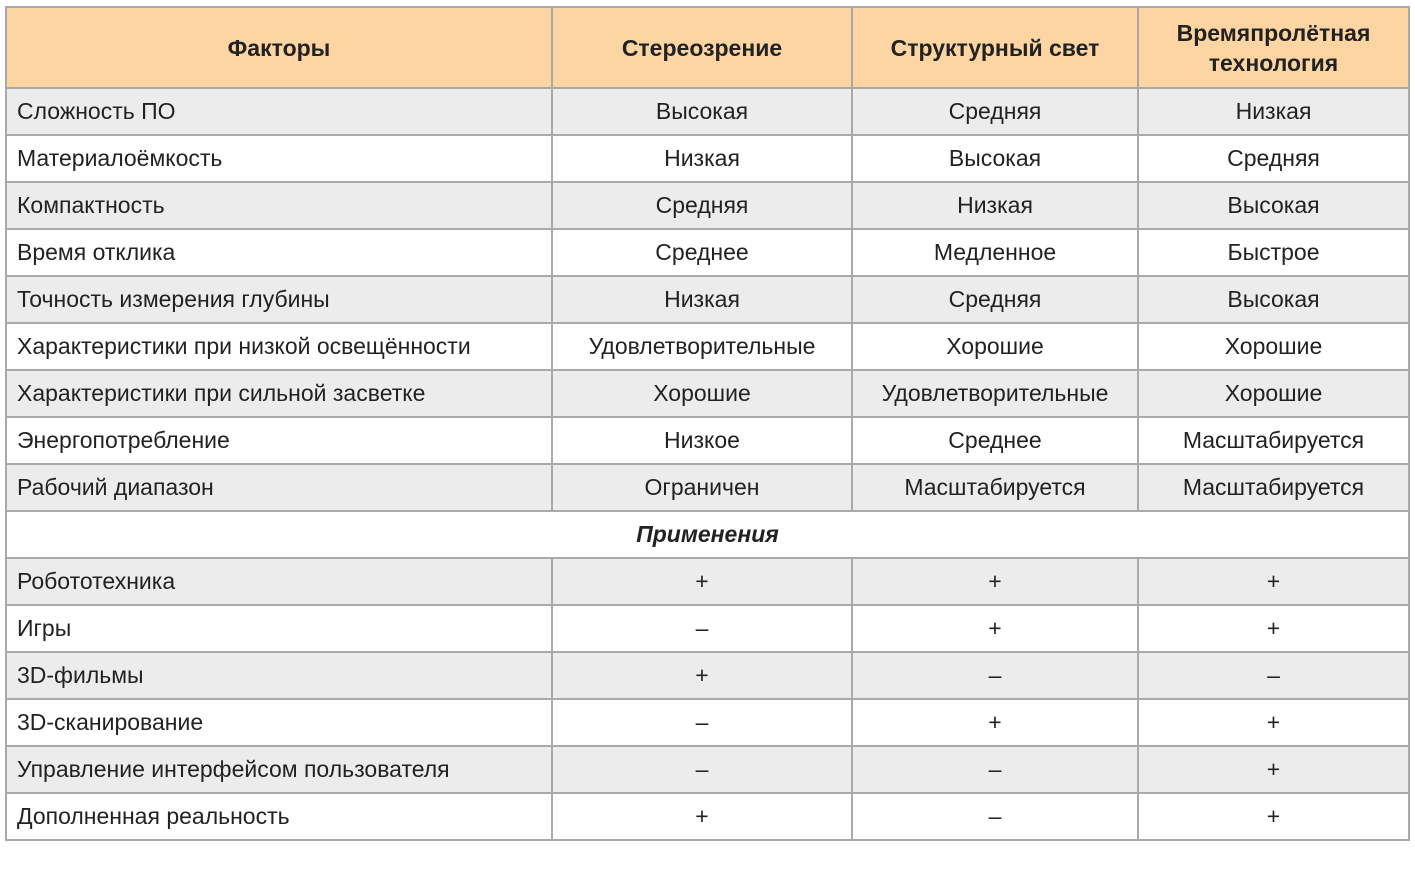 The image size is (1415, 888). Describe the element at coordinates (1273, 252) in the screenshot. I see `cell: Быстрое` at that location.